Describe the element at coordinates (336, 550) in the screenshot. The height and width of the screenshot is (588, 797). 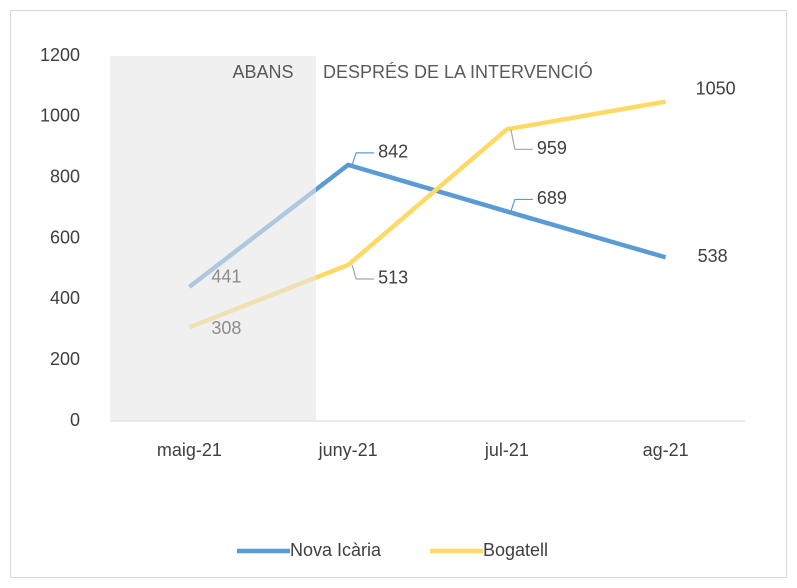
I see `legend-label: Nova Icària` at that location.